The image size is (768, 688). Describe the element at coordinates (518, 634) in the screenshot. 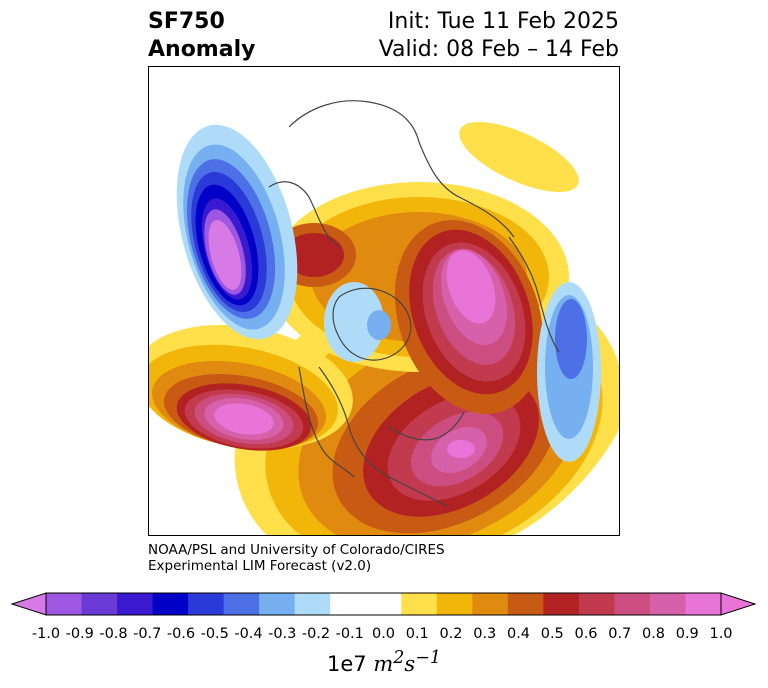

I see `colorbar-tick-label: 0.4` at that location.